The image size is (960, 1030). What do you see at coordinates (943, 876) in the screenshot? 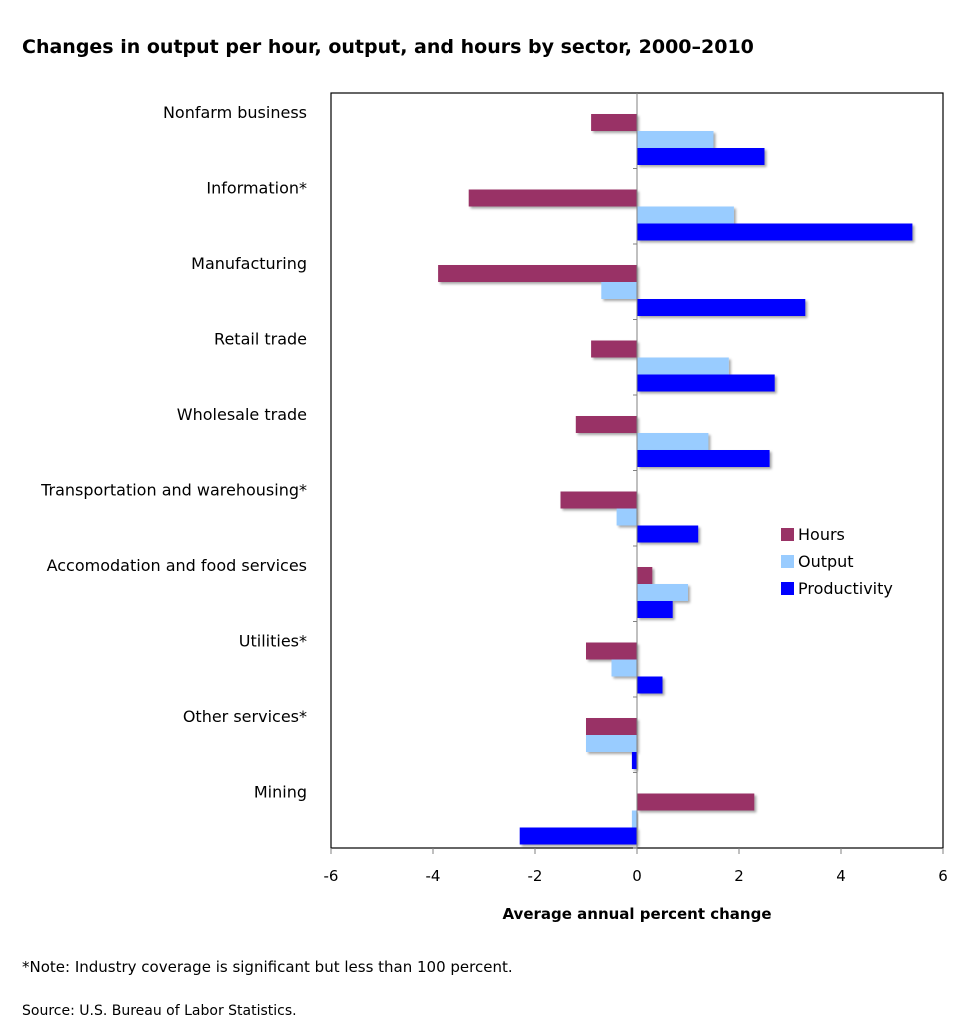
I see `x-tick-label: 6` at bounding box center [943, 876].